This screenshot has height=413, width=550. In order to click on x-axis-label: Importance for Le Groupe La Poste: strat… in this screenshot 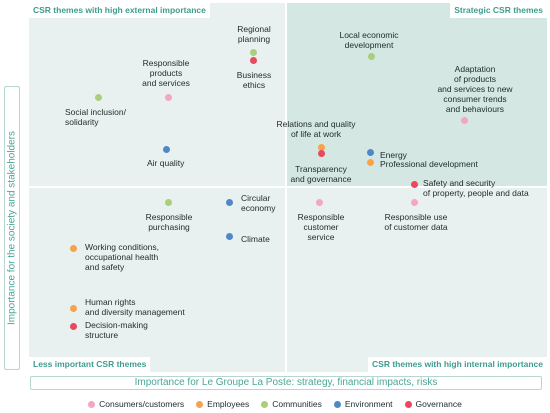, I will do `click(286, 382)`.